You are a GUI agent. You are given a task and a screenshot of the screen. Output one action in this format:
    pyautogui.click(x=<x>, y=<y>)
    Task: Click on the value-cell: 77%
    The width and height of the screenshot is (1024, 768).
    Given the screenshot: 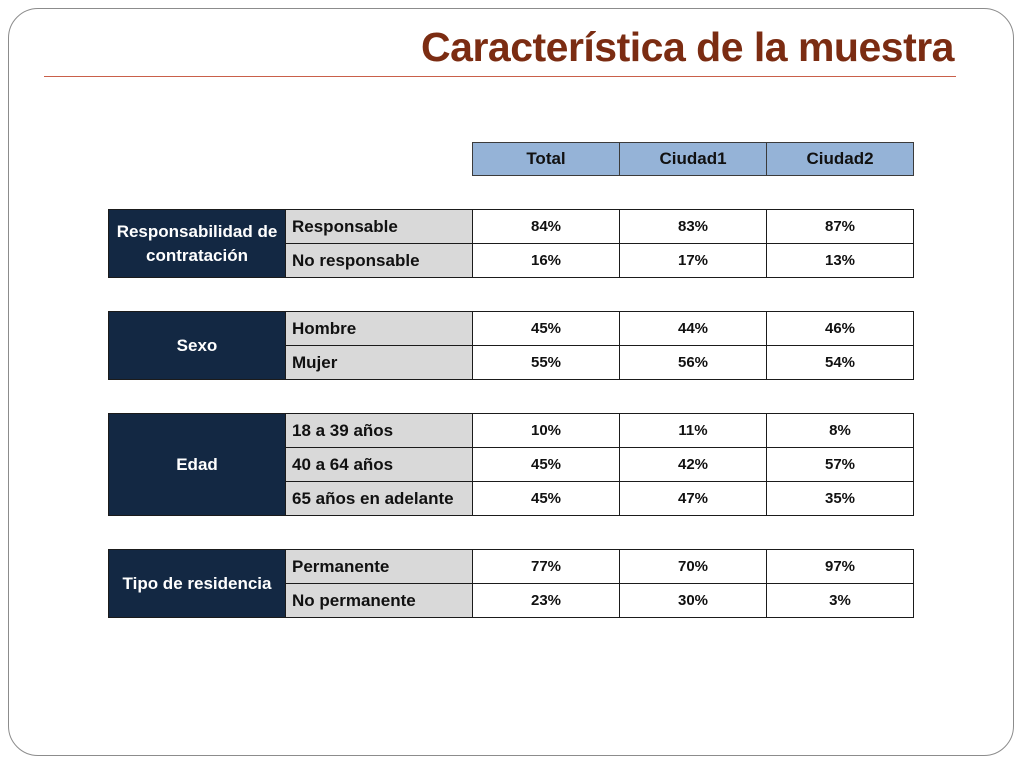 What is the action you would take?
    pyautogui.click(x=546, y=566)
    